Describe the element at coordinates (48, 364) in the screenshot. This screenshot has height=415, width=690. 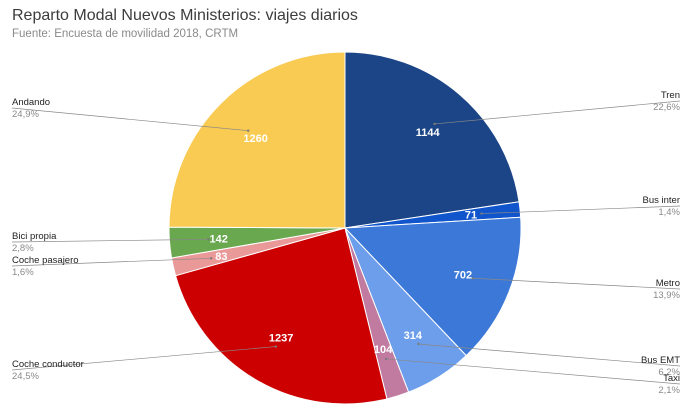
I see `category-label-coche-conductor: Coche conductor` at that location.